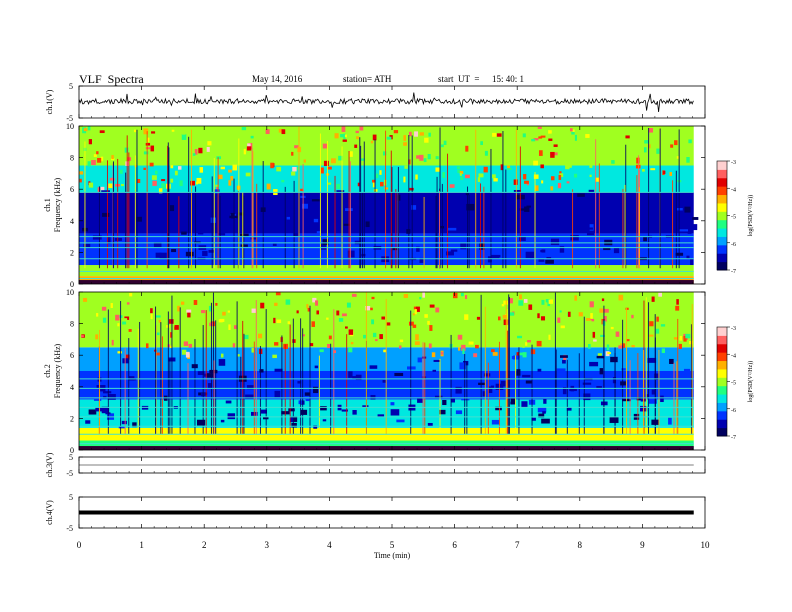  What do you see at coordinates (47, 371) in the screenshot?
I see `y-axis-label: ch.2` at bounding box center [47, 371].